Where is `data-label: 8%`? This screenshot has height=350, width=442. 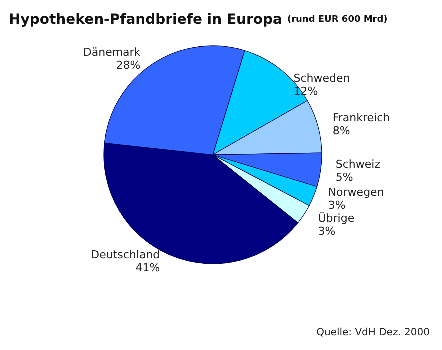 data-label: 8% is located at coordinates (341, 131).